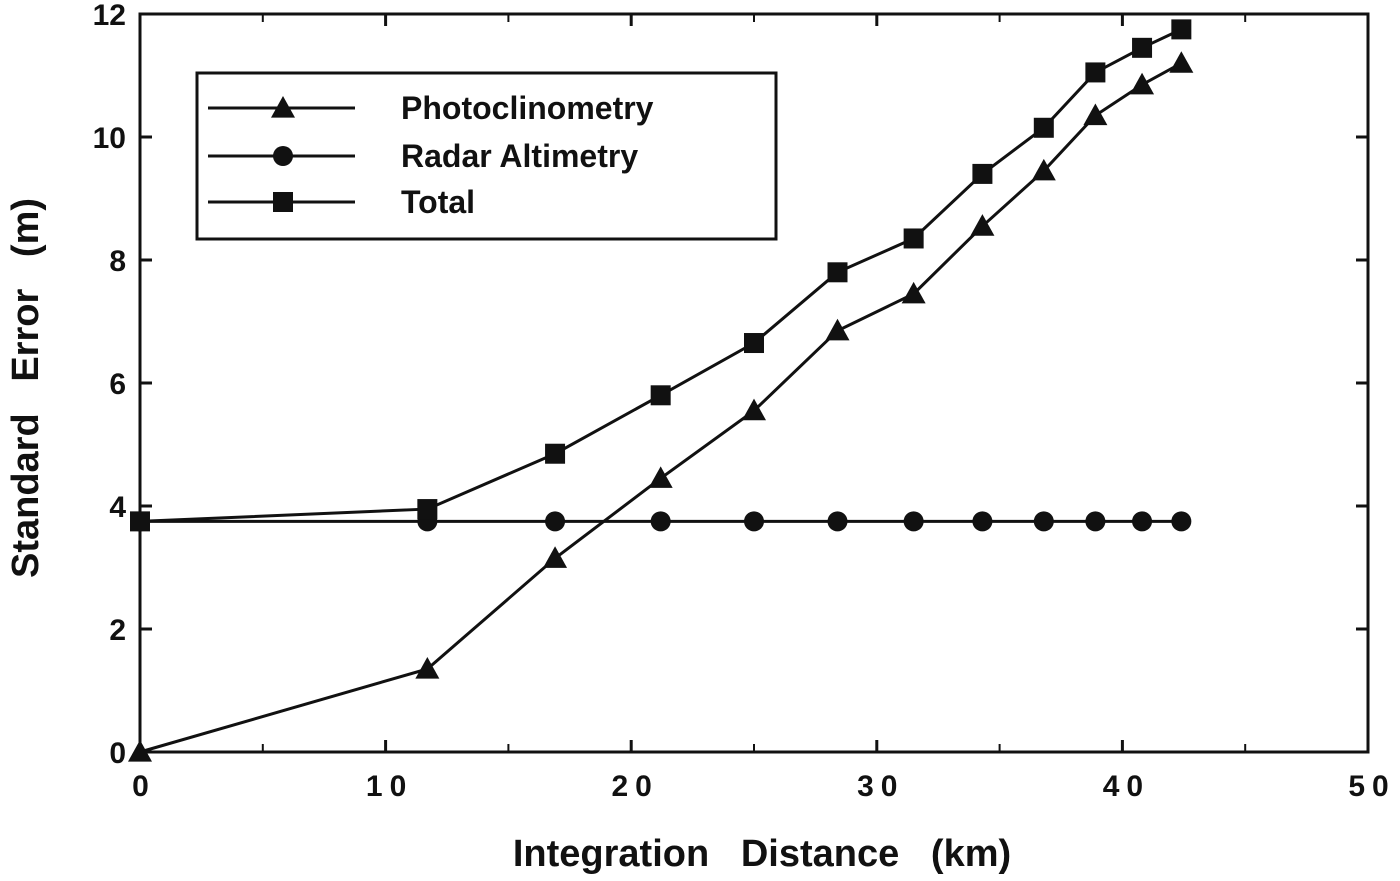  Describe the element at coordinates (762, 854) in the screenshot. I see `x-axis-title: Integration Distance (km)` at that location.